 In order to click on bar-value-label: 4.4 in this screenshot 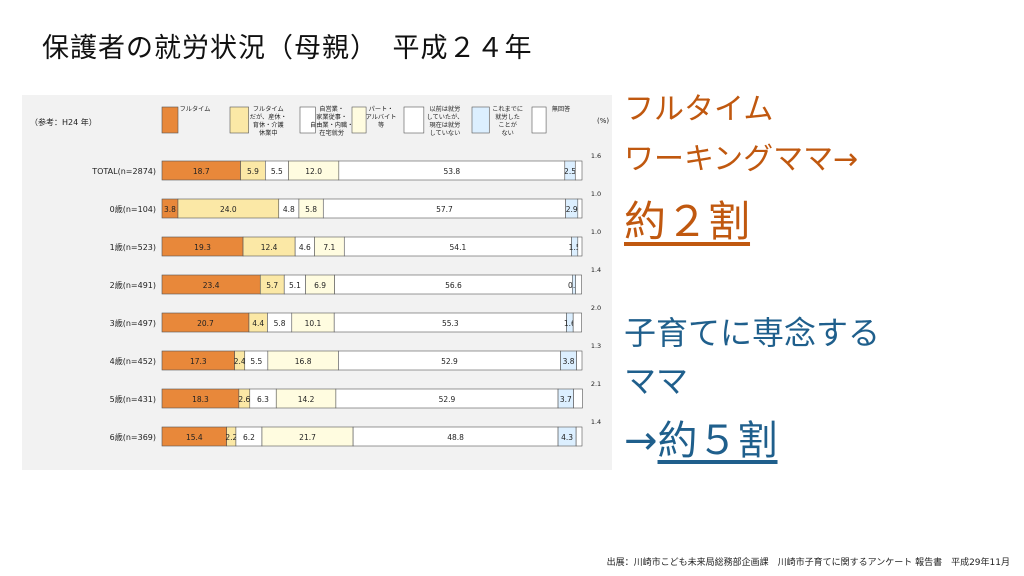, I will do `click(258, 323)`.